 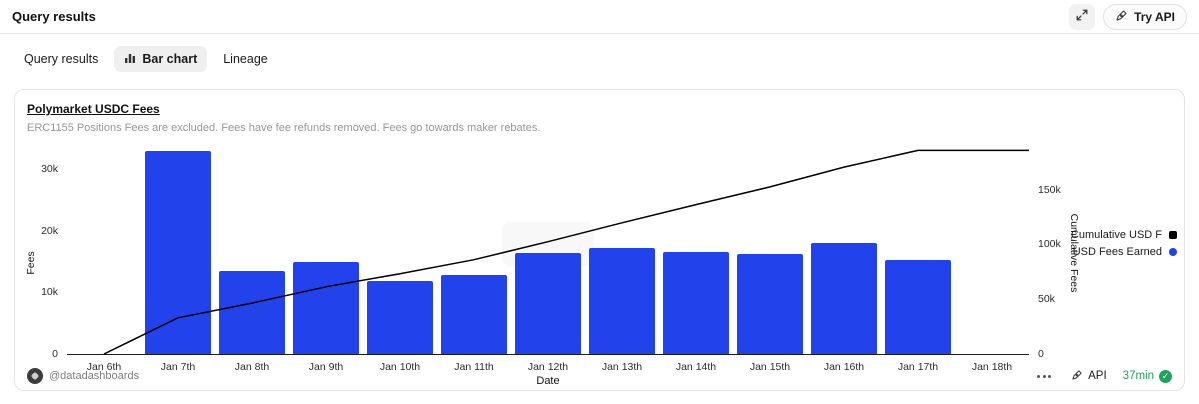 I want to click on y-tick-label-right: 0, so click(x=1041, y=354).